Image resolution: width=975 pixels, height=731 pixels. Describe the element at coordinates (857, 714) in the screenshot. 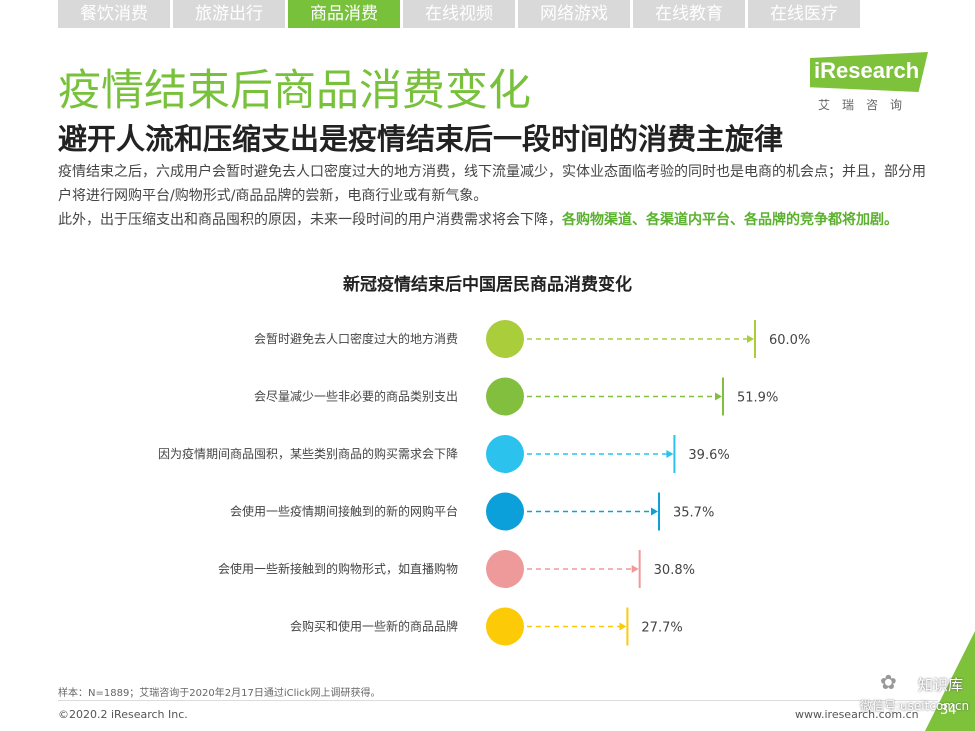

I see `website-url: www.iresearch.com.cn` at that location.